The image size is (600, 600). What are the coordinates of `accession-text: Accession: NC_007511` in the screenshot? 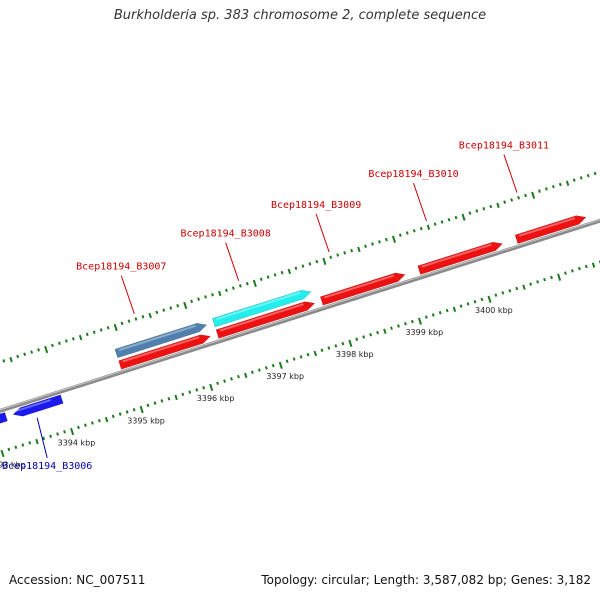 It's located at (77, 580).